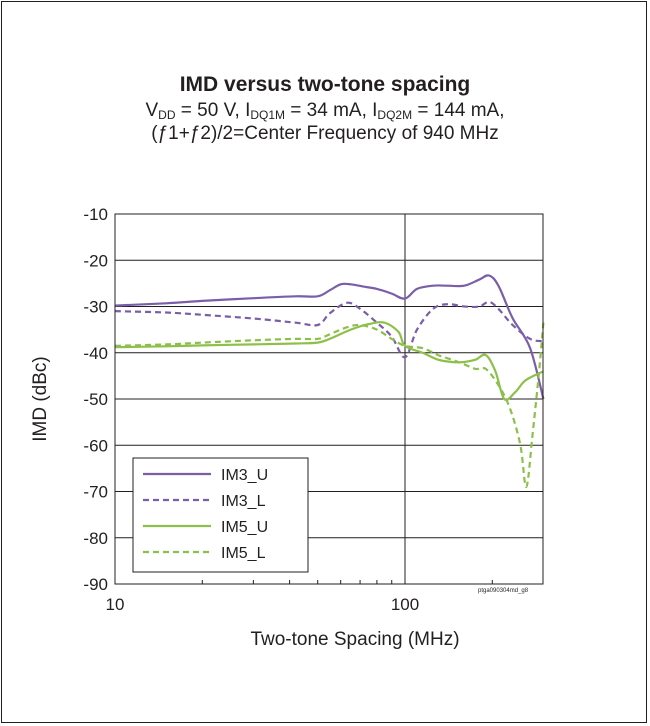  I want to click on idq1-value: = 34 mA,, so click(329, 110).